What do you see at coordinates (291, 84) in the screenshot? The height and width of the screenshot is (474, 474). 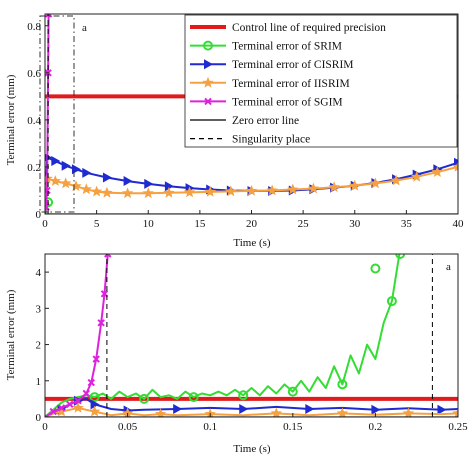 I see `legend-item-terminal-error-of-iisrim-label: Terminal error of IISRIM` at bounding box center [291, 84].